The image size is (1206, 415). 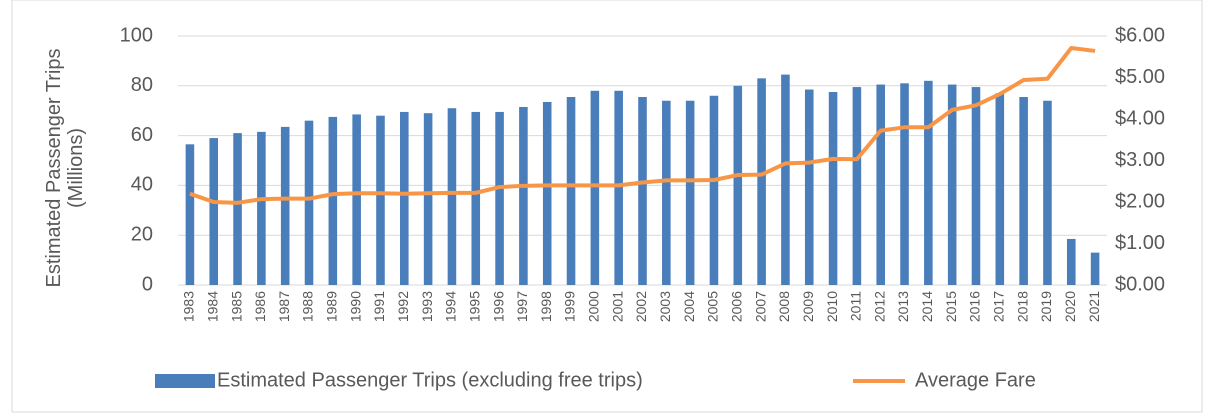 What do you see at coordinates (760, 306) in the screenshot?
I see `x-tick-label: 2007` at bounding box center [760, 306].